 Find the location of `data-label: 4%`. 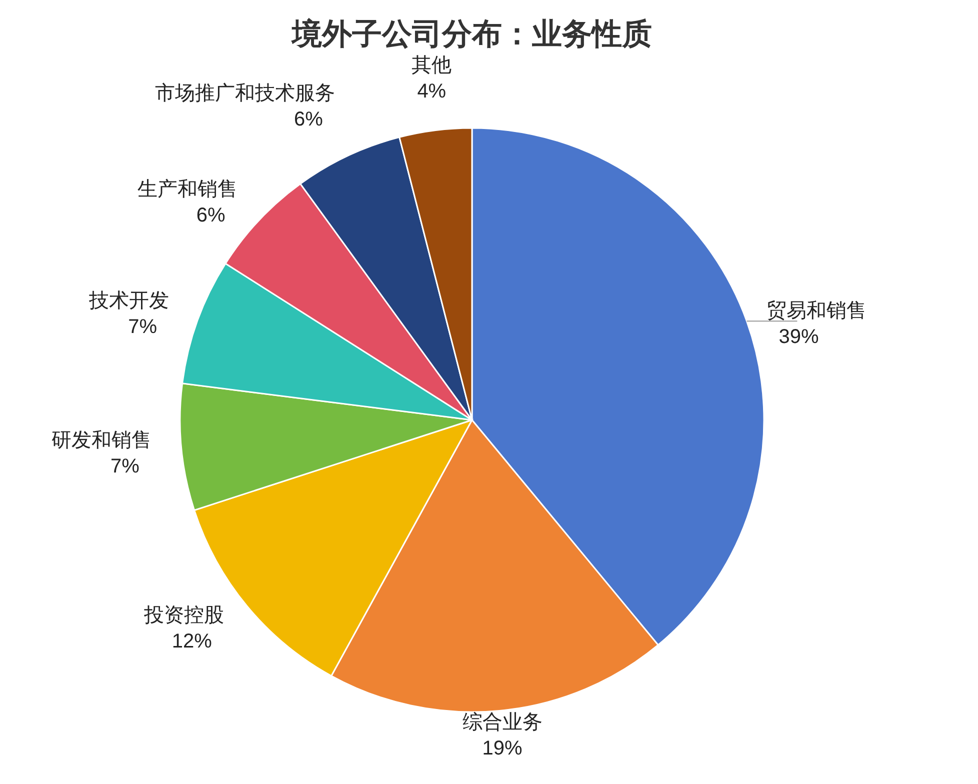

data-label: 4% is located at coordinates (431, 91).